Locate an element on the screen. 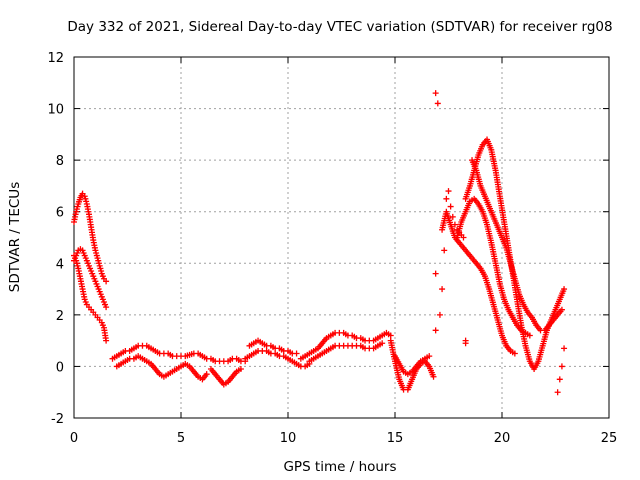 The height and width of the screenshot is (480, 640). x-tick-label: 25 is located at coordinates (609, 438).